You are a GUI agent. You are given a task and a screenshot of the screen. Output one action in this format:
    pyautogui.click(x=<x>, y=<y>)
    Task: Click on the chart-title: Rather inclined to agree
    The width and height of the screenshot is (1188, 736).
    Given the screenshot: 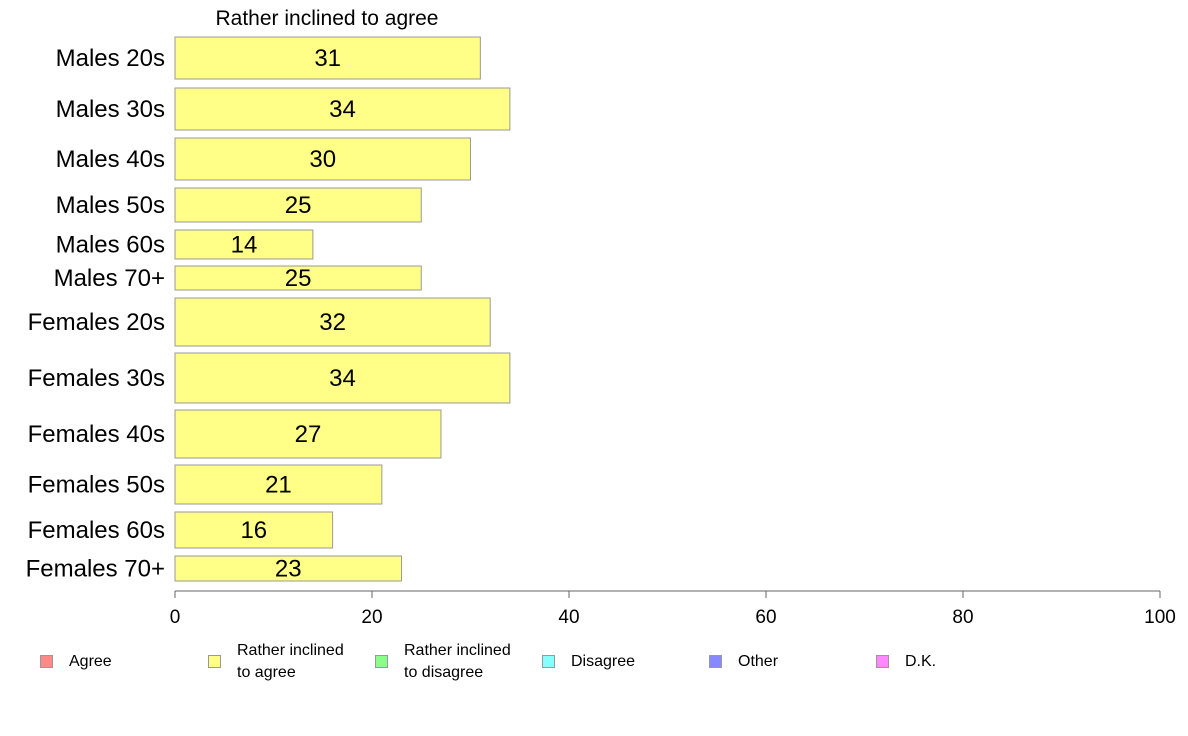 What is the action you would take?
    pyautogui.click(x=327, y=18)
    